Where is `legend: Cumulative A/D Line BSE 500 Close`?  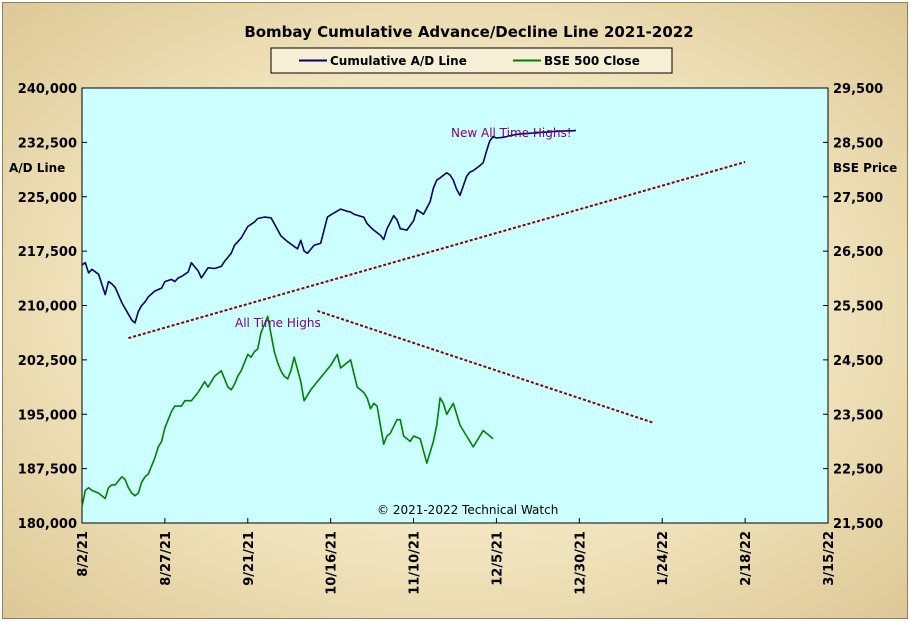
legend: Cumulative A/D Line BSE 500 Close is located at coordinates (471, 60).